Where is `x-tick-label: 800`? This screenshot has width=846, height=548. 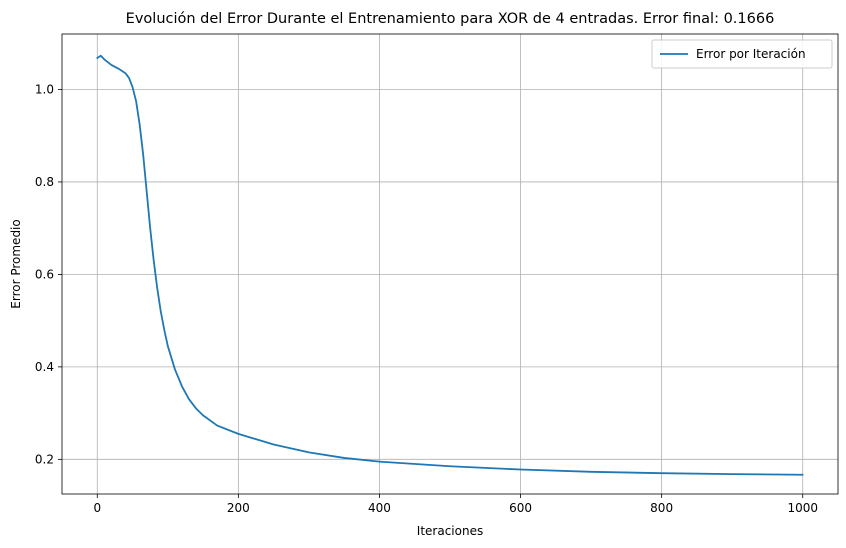 x-tick-label: 800 is located at coordinates (661, 508).